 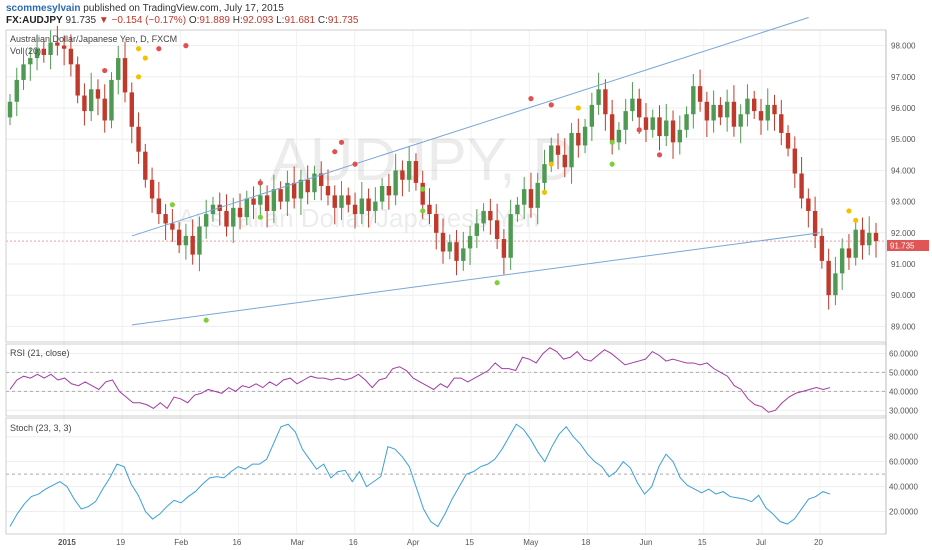 What do you see at coordinates (440, 542) in the screenshot?
I see `time-axis: 2015 19 Feb 16 Mar 16 Apr 15 May 18 Jun 15 Jul 20` at bounding box center [440, 542].